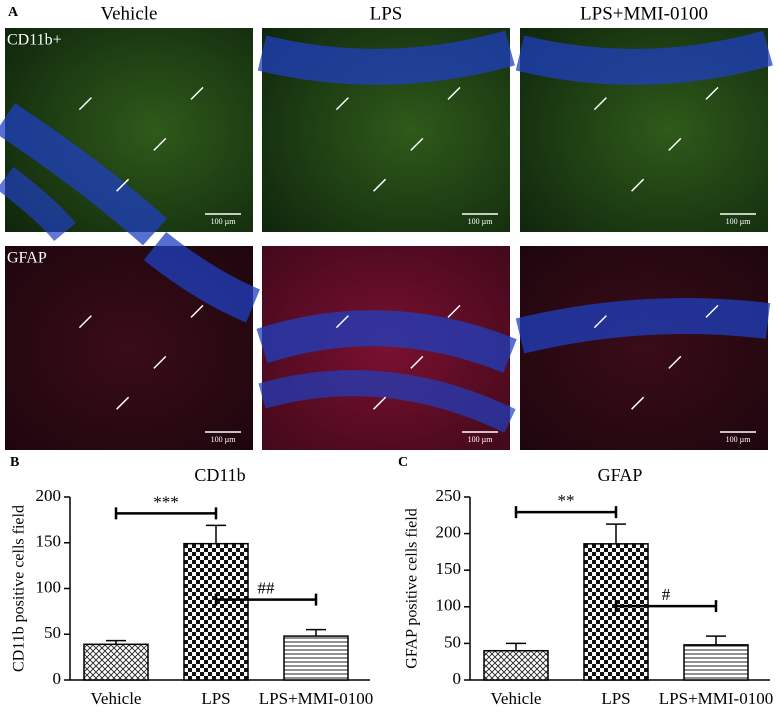 The image size is (780, 721). I want to click on column-title: LPS, so click(386, 13).